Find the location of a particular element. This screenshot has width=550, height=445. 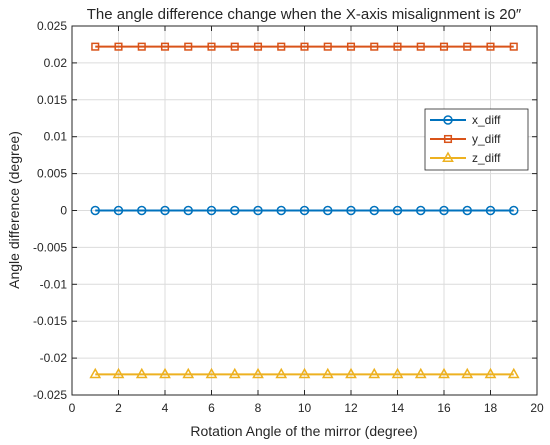

x-tick-label: 2 is located at coordinates (118, 408).